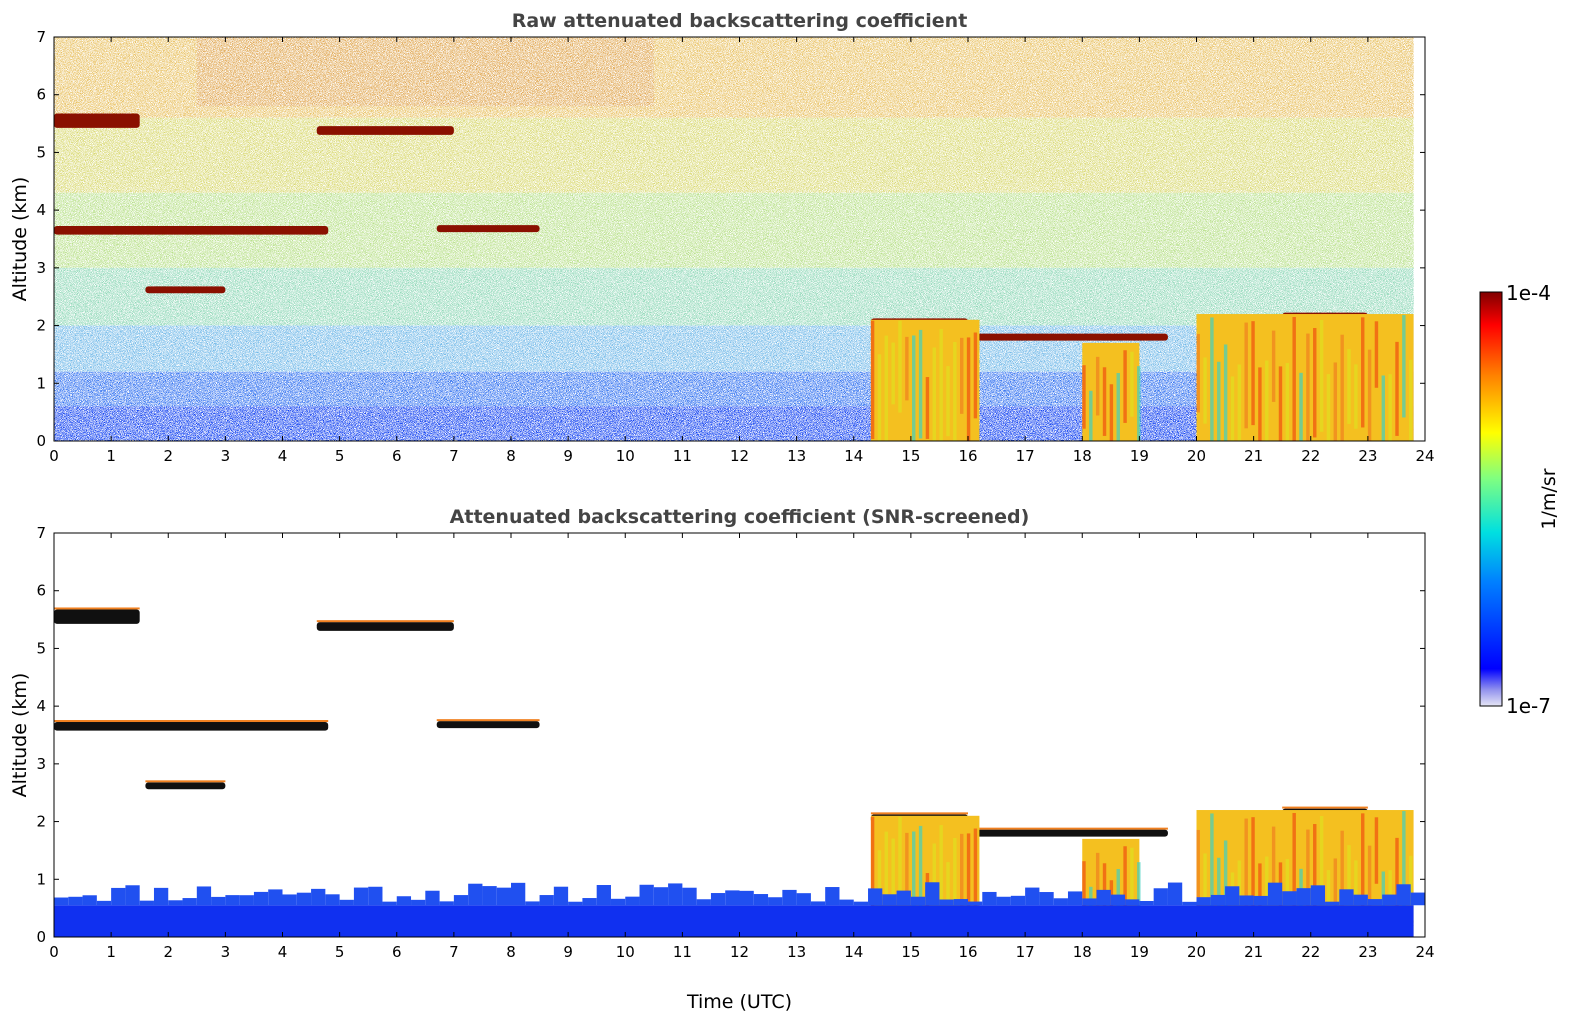 This screenshot has height=1020, width=1595. I want to click on colorbar-gradient, so click(1491, 499).